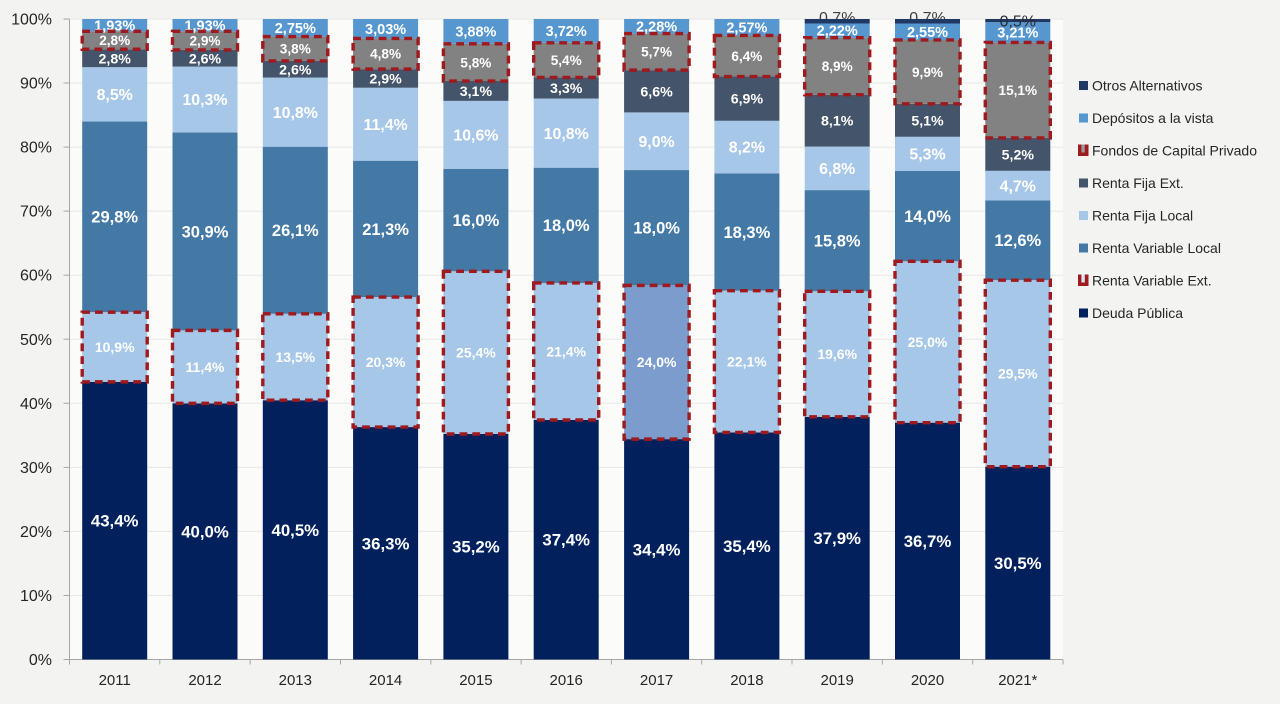  I want to click on svg-text: 2017, so click(656, 680).